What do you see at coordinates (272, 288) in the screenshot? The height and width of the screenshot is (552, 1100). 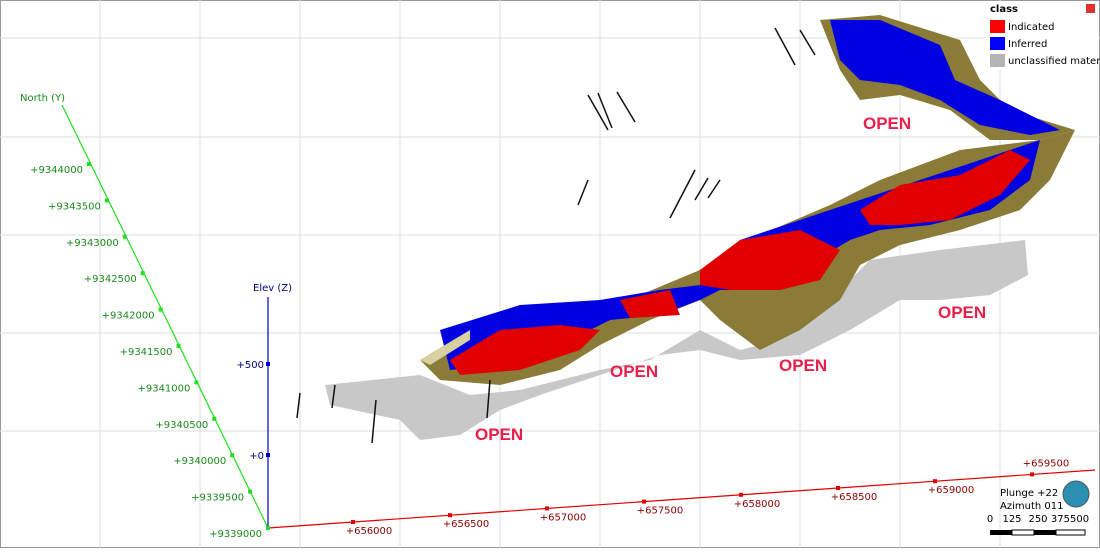 I see `elev-axis-label: Elev (Z)` at bounding box center [272, 288].